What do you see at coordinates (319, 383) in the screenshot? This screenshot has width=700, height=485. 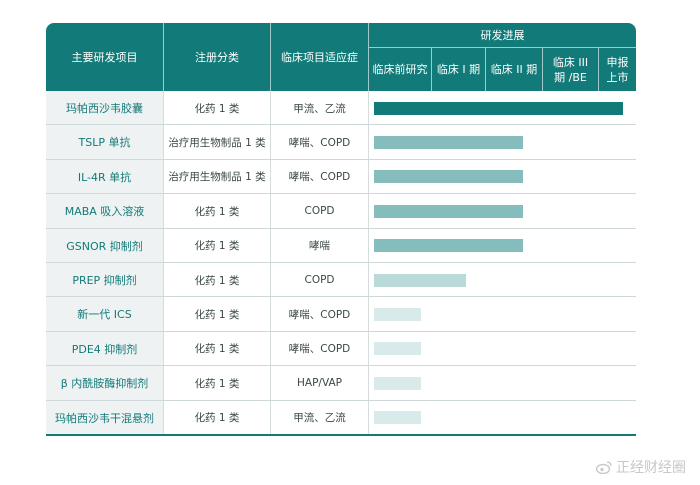 I see `indication: HAP/VAP` at bounding box center [319, 383].